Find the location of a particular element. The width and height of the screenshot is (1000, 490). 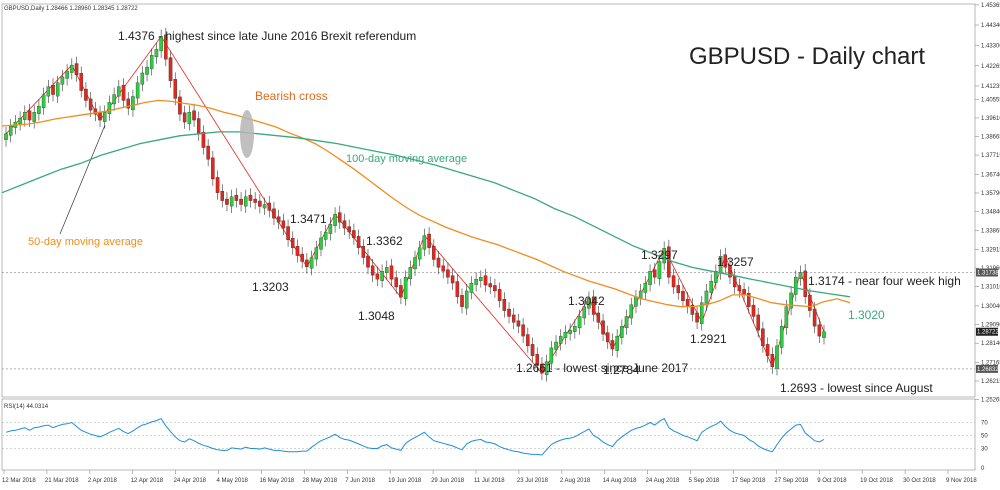

y-tick-label: 1.45365 is located at coordinates (990, 6).